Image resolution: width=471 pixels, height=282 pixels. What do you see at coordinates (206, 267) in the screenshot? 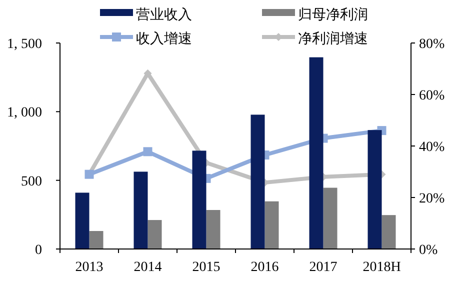
I see `x-tick-label: 2015` at bounding box center [206, 267].